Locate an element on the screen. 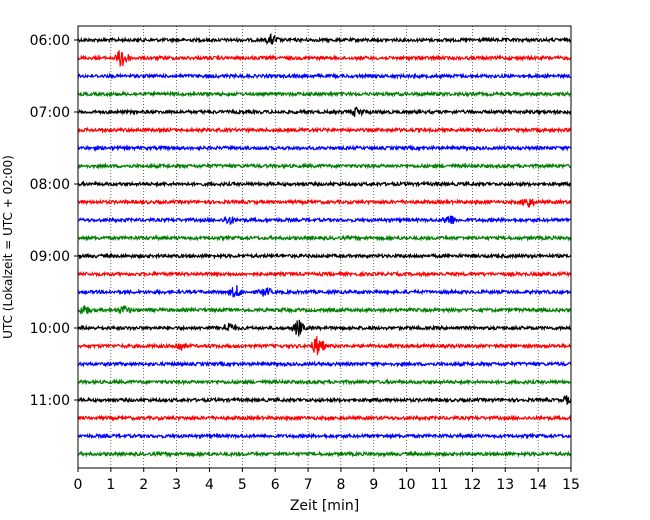  y-tick-label: 10:00 is located at coordinates (50, 329).